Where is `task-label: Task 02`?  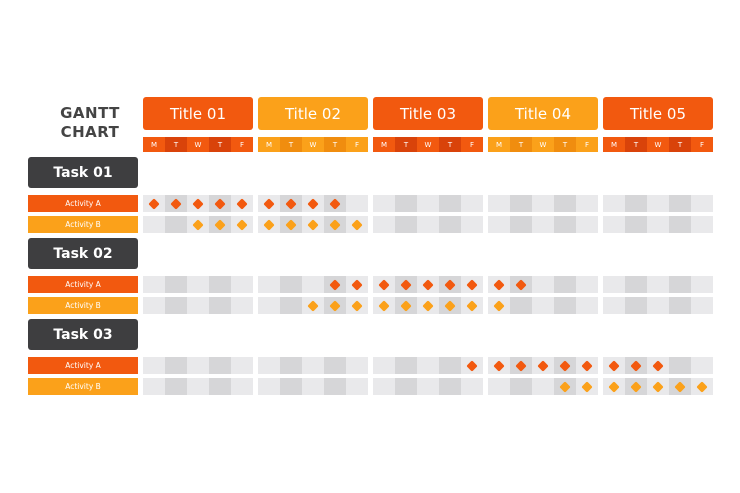 task-label: Task 02 is located at coordinates (83, 253).